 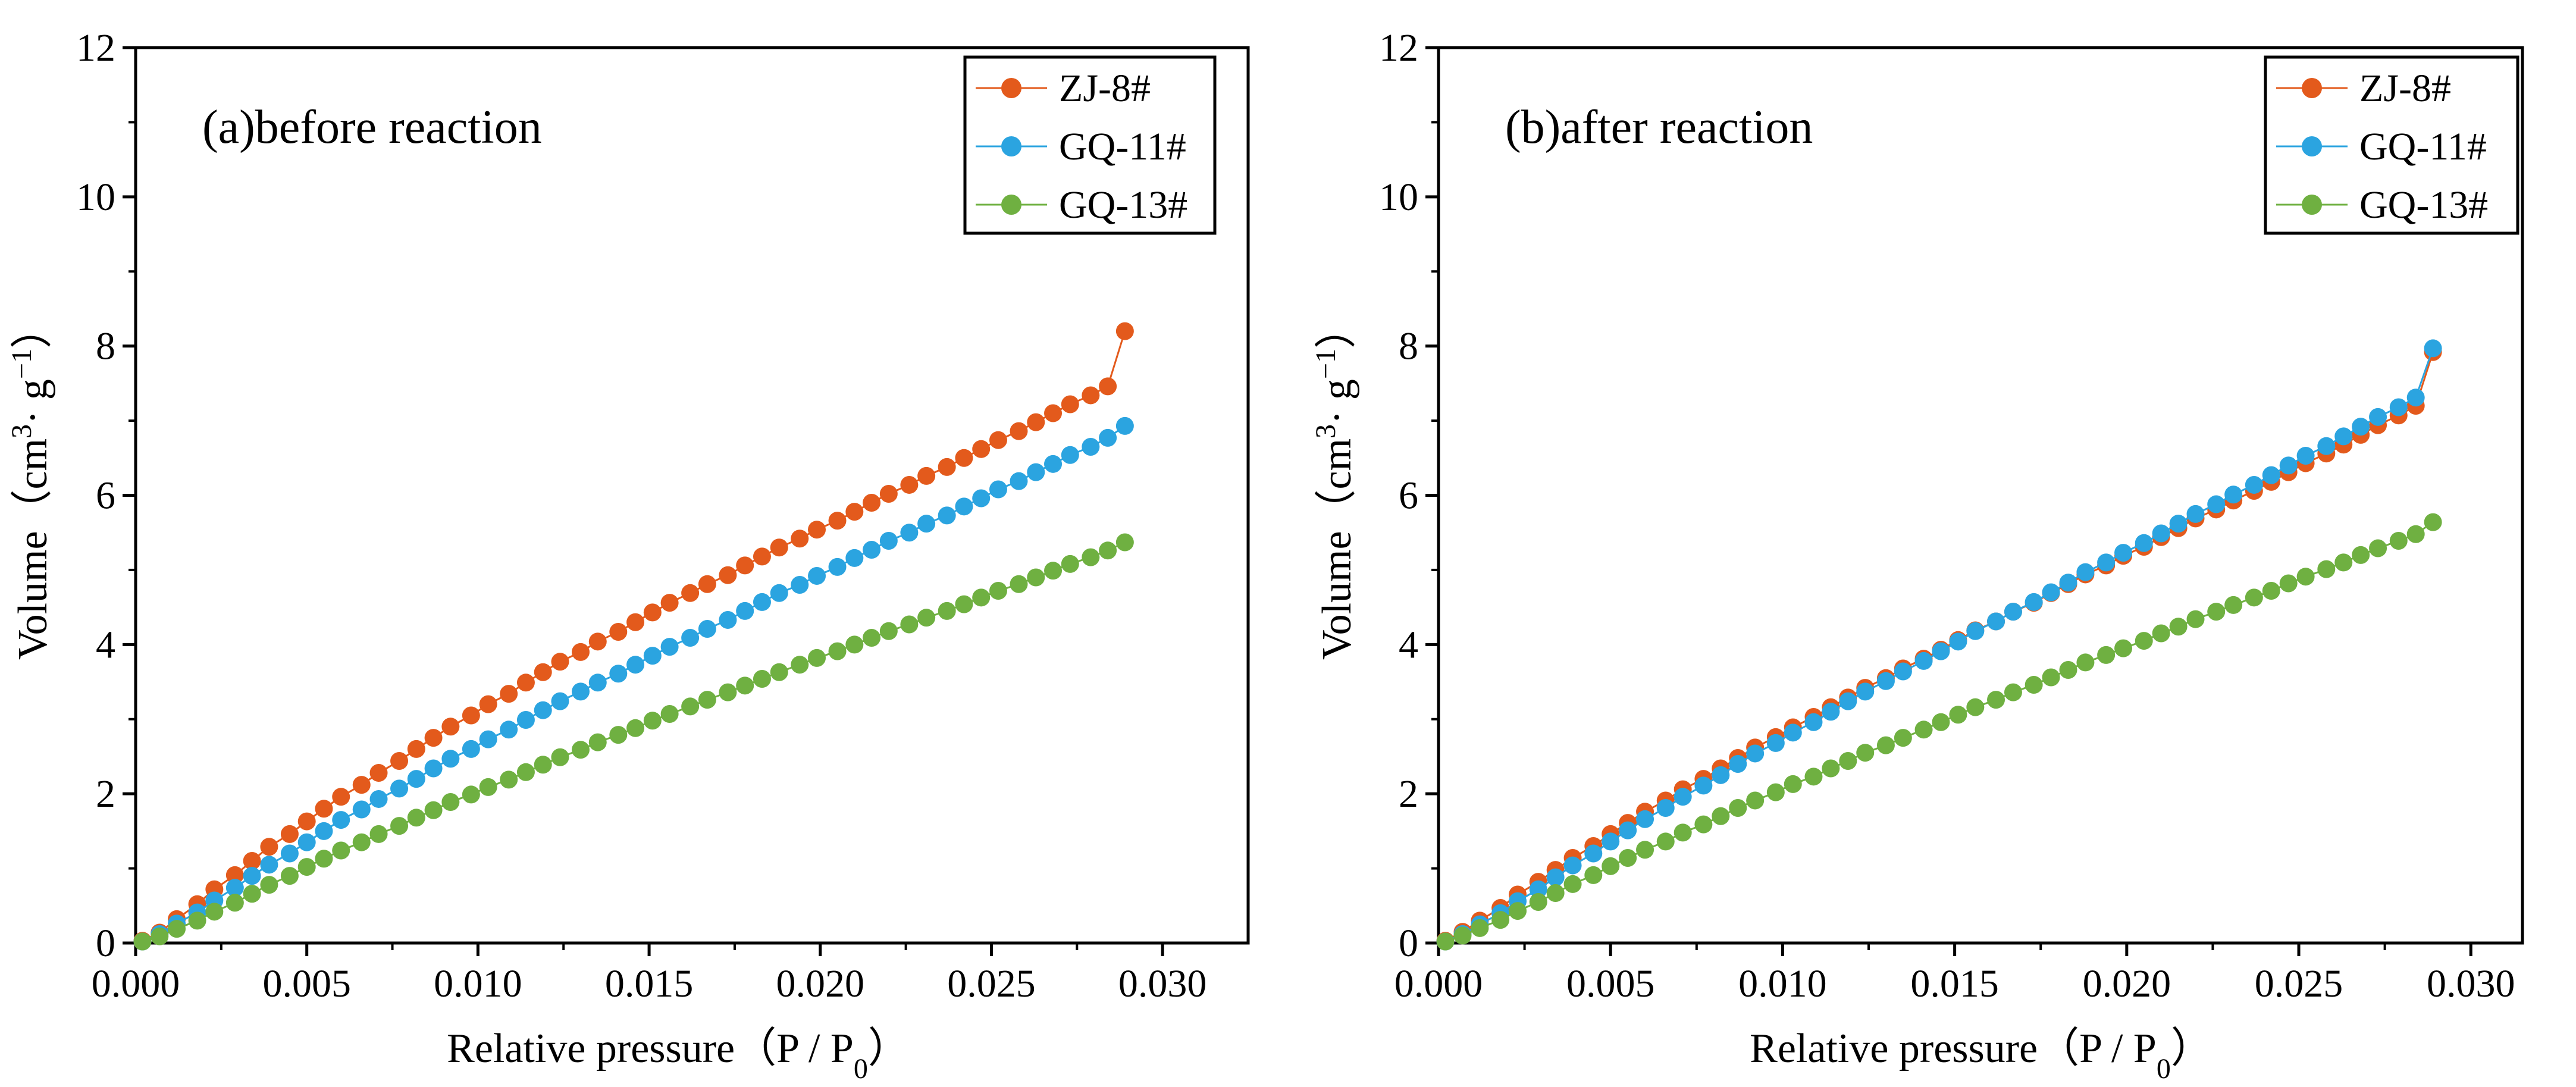 I want to click on legend: ZJ-8# GQ-11# GQ-13#, so click(x=1090, y=145).